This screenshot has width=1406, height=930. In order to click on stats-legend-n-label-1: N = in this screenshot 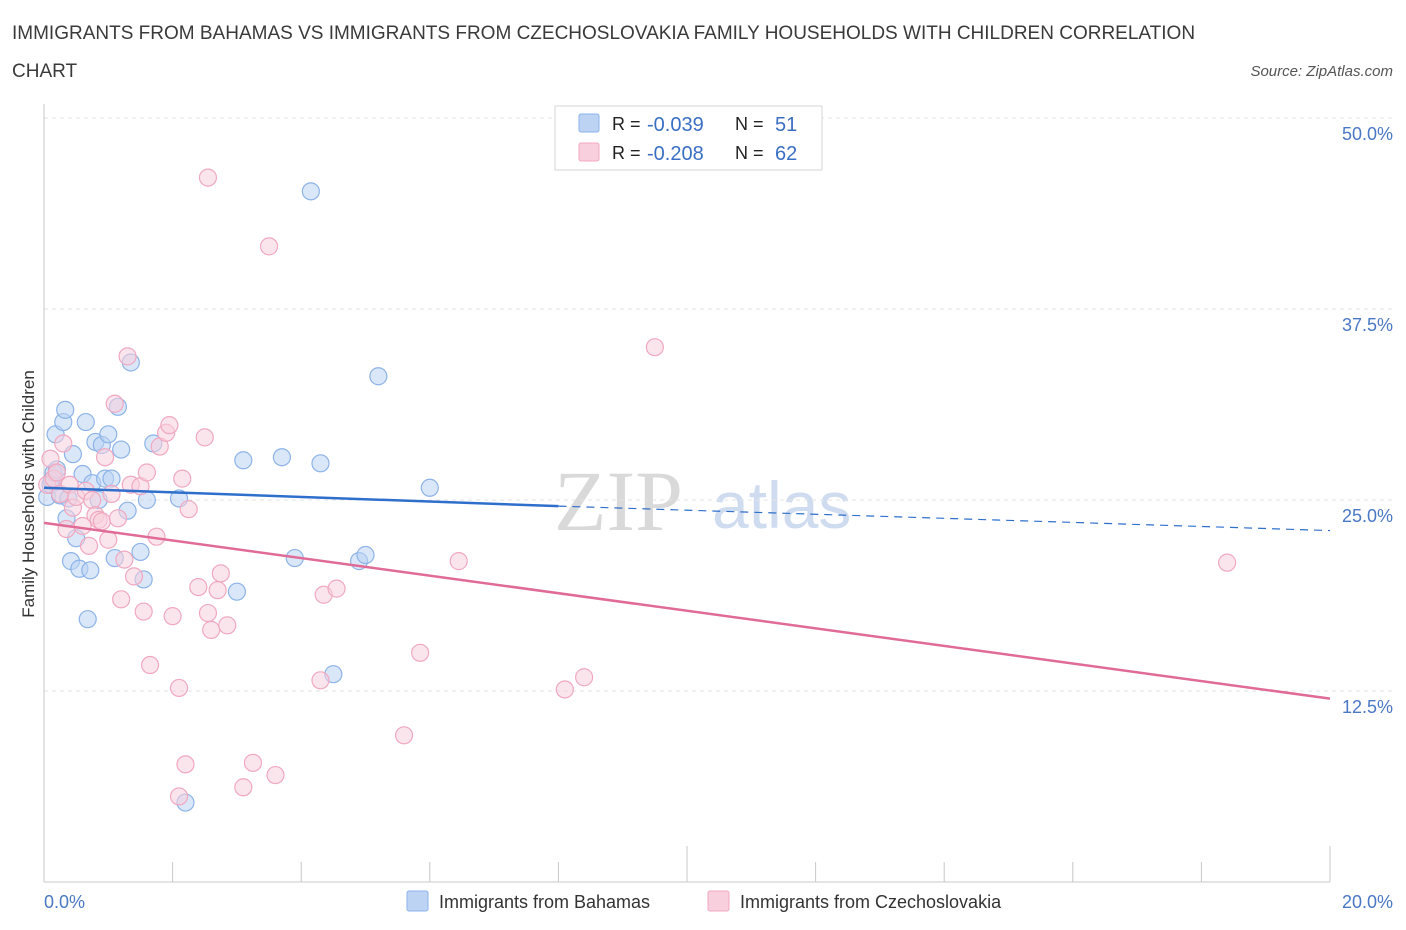, I will do `click(749, 124)`.